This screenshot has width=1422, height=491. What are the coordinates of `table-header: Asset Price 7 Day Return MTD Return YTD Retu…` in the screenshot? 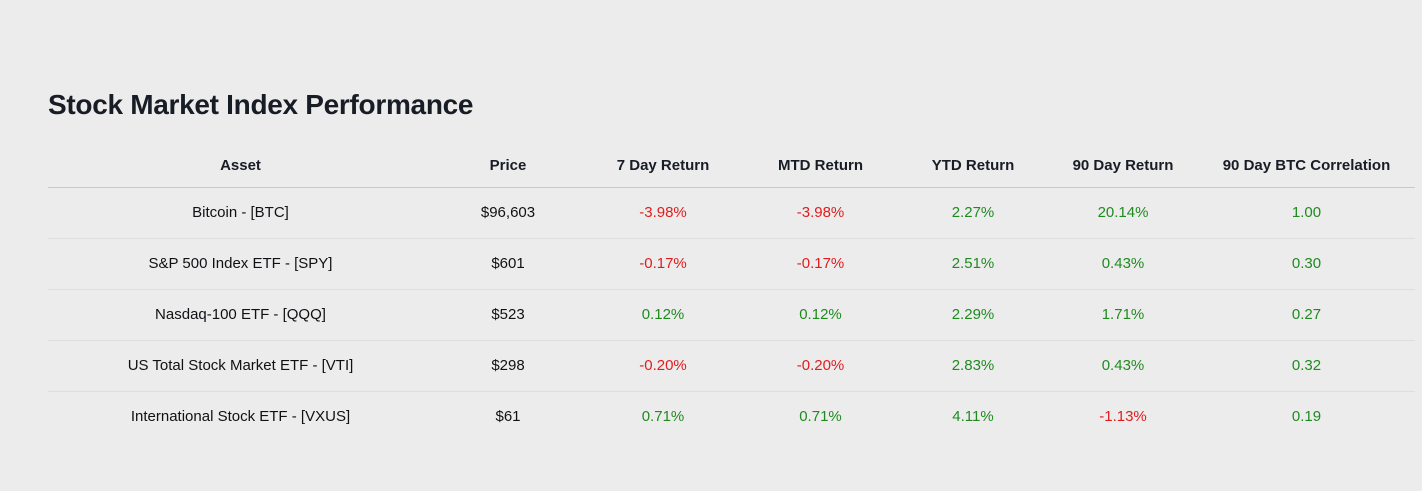 It's located at (731, 169).